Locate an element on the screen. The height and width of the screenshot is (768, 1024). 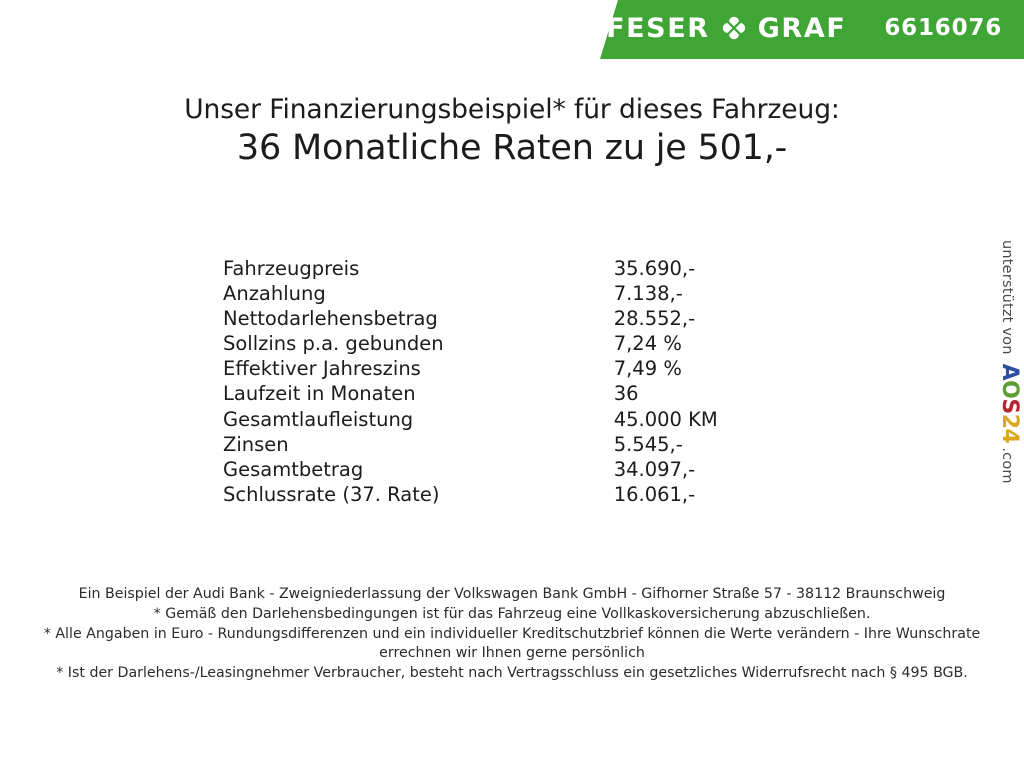
aos24-letter-s: S is located at coordinates (1009, 406).